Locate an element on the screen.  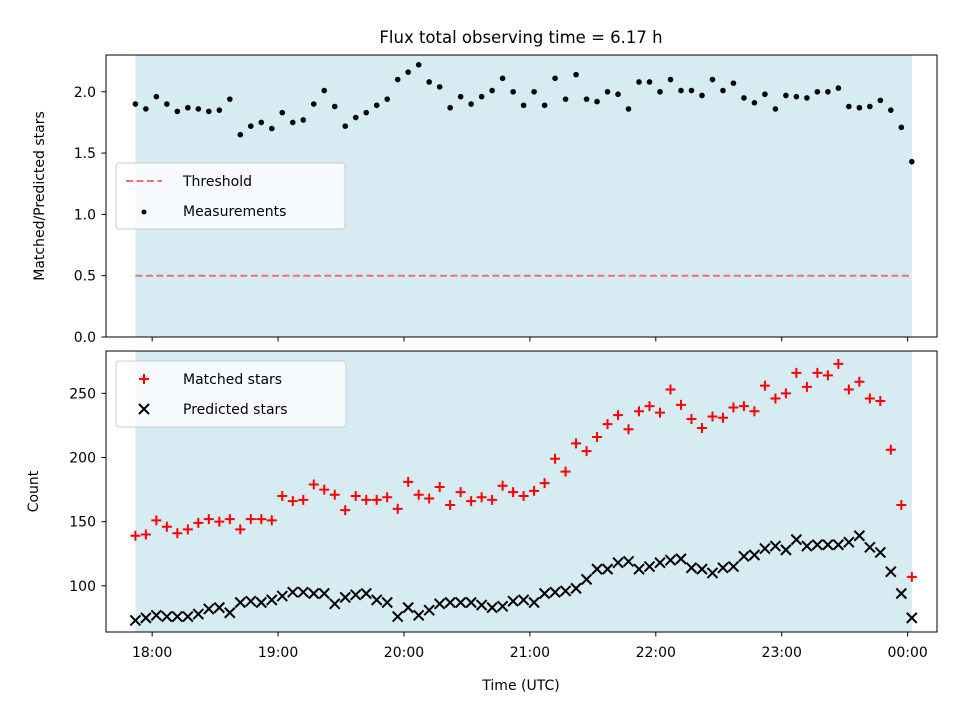
x-tick-label: 22:00 is located at coordinates (656, 653).